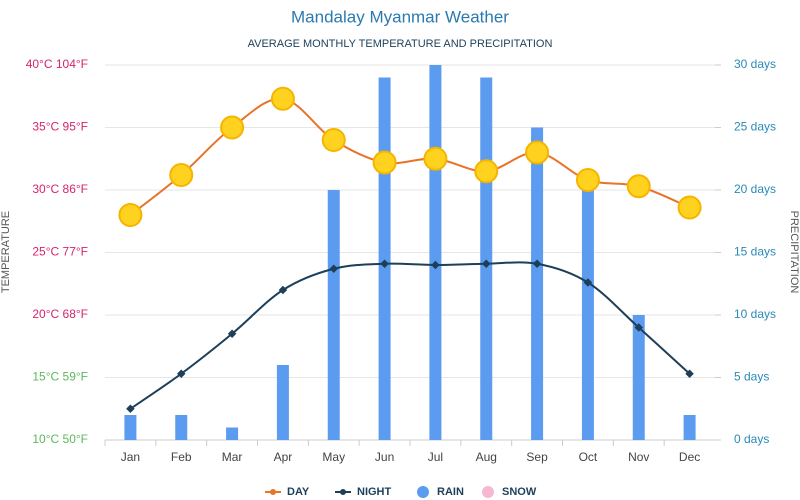  Describe the element at coordinates (751, 439) in the screenshot. I see `y2-tick-label: 0 days` at that location.